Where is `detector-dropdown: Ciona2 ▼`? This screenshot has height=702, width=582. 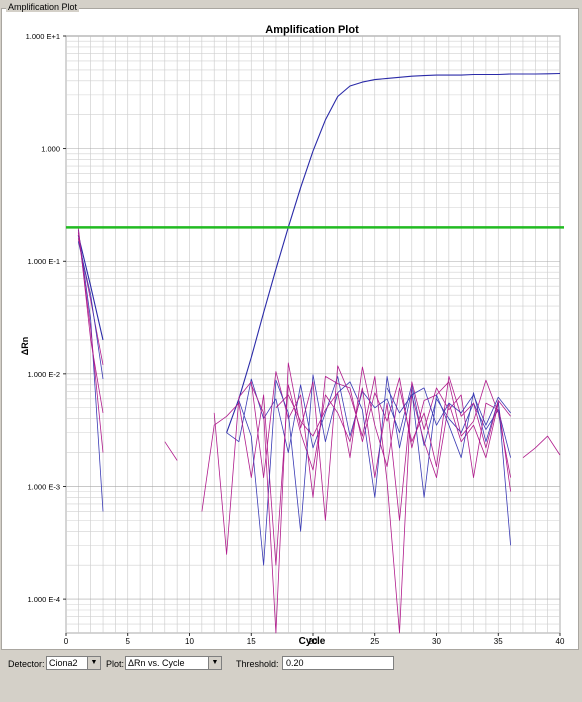 detector-dropdown: Ciona2 ▼ is located at coordinates (73, 663).